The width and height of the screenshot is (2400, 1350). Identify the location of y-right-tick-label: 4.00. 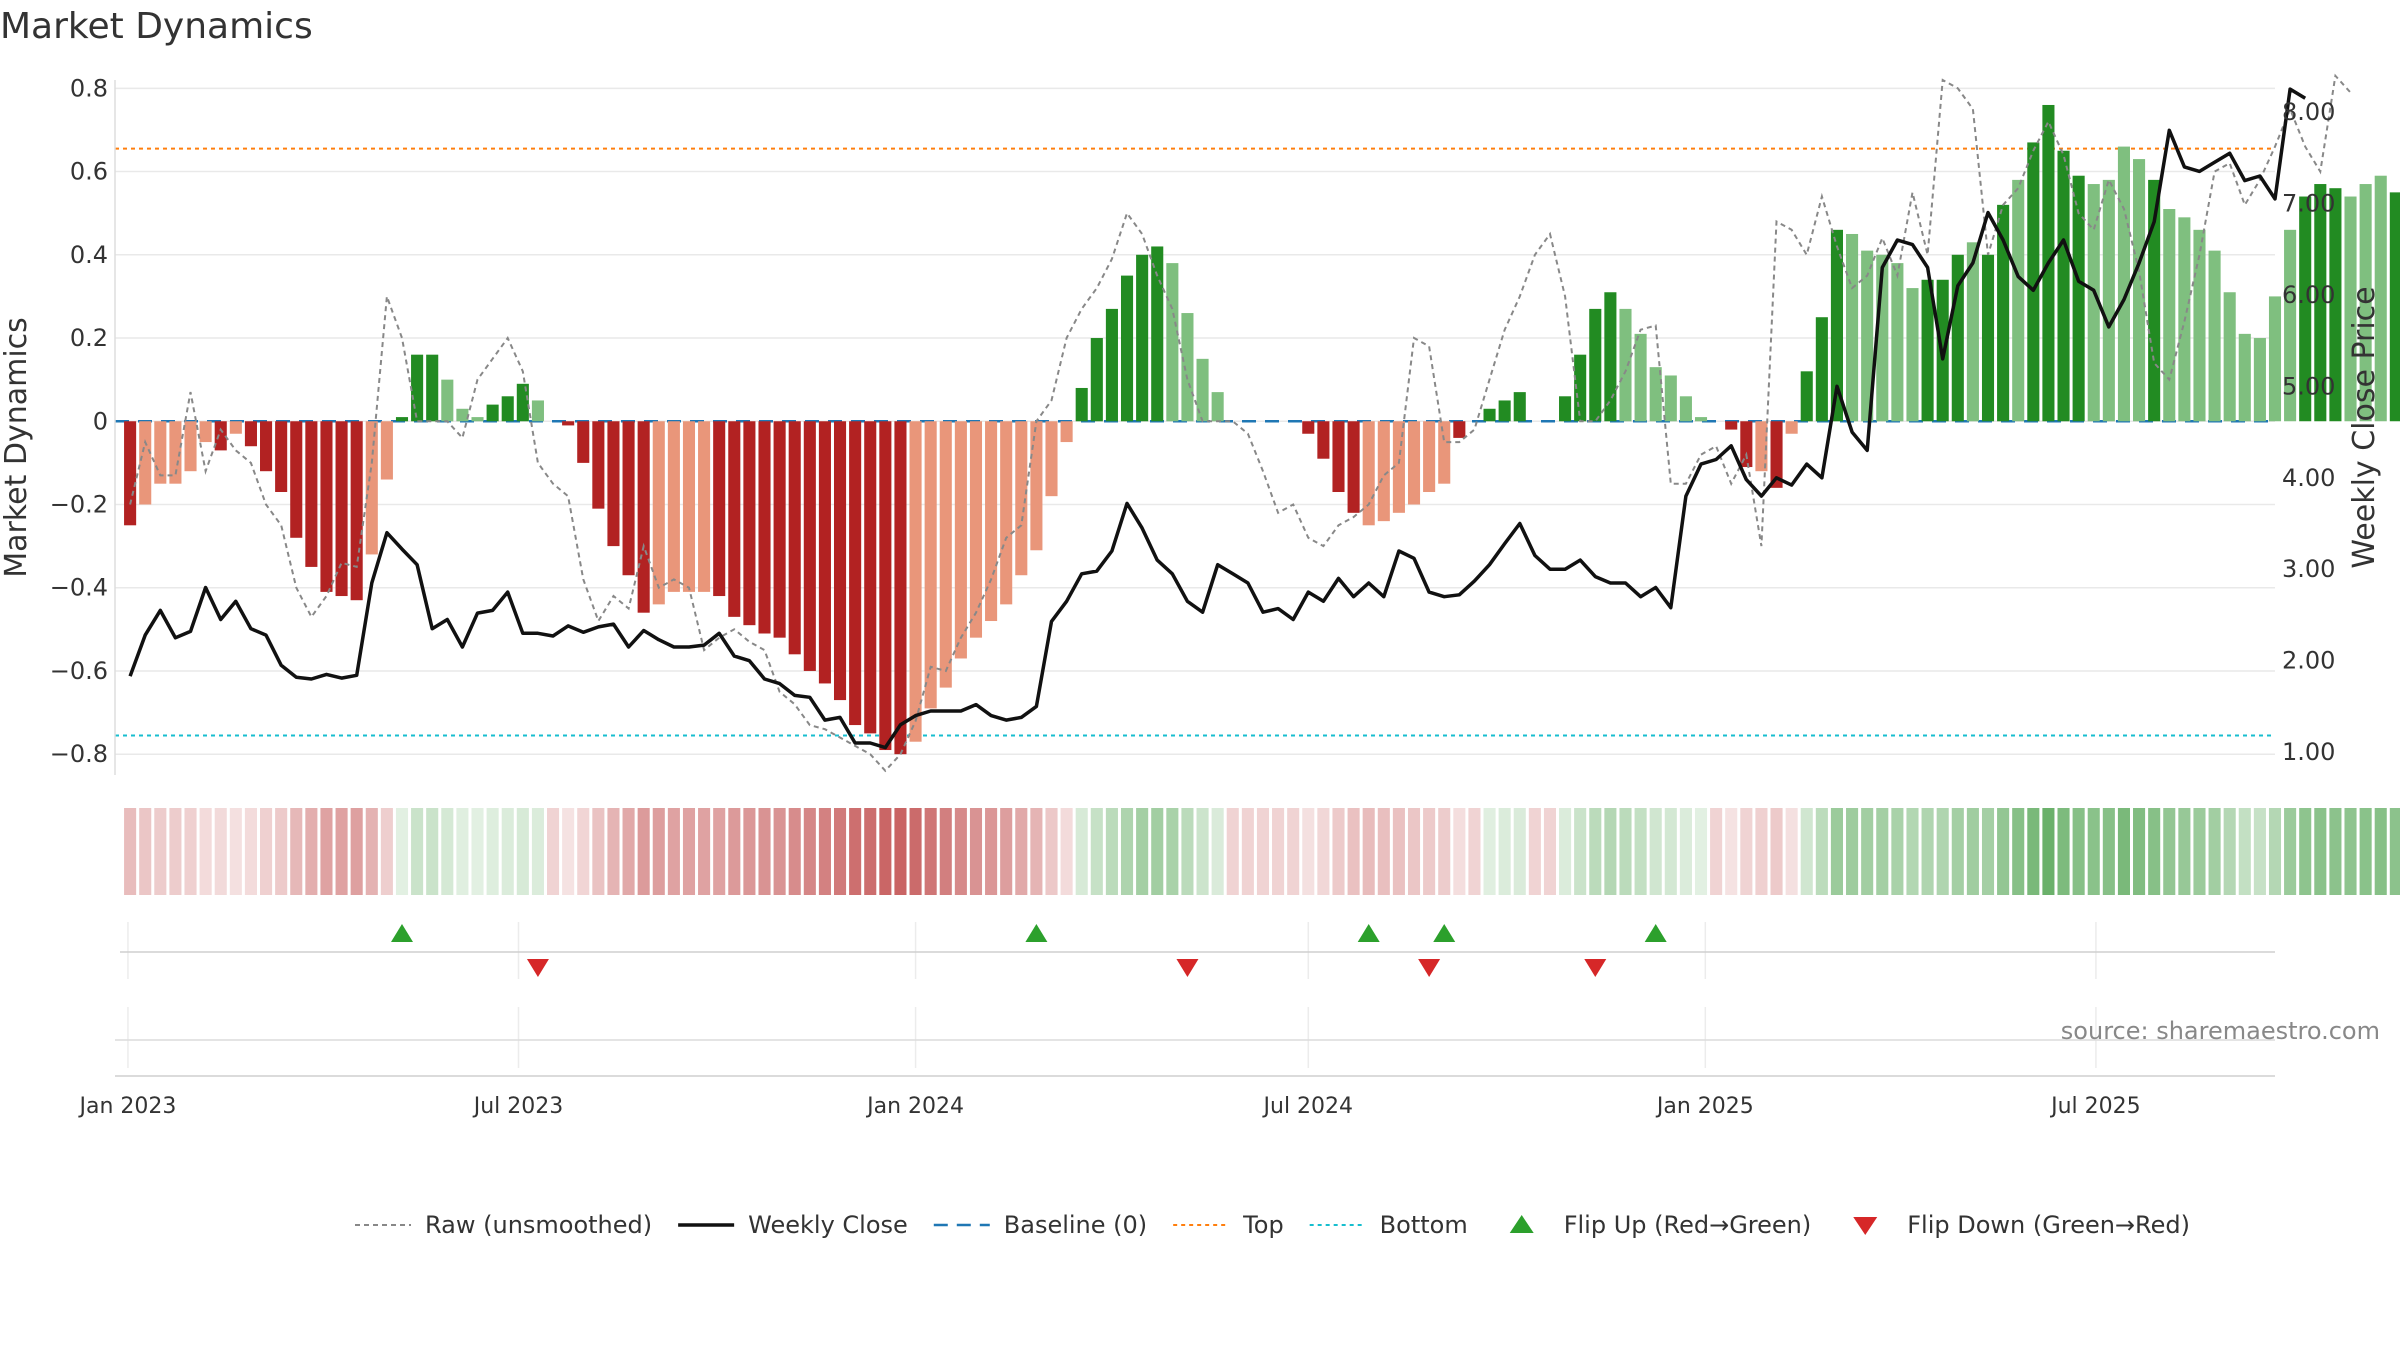
(2308, 478).